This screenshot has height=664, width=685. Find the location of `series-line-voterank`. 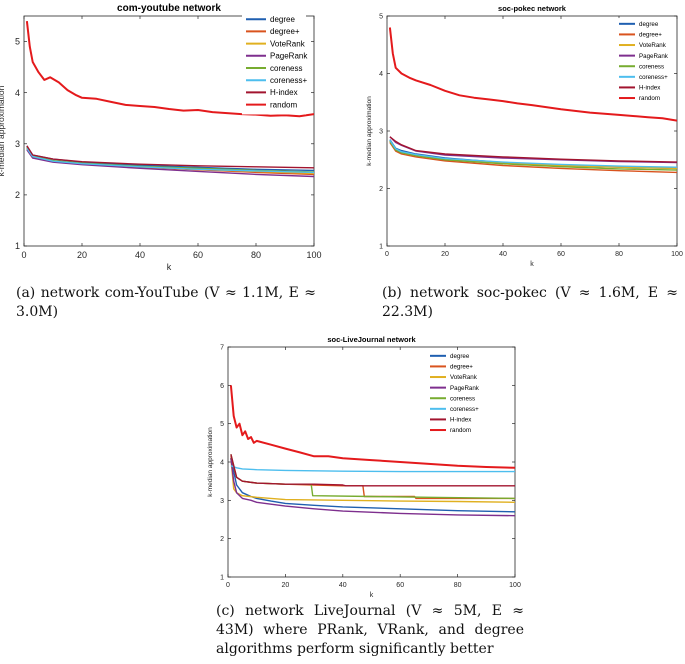

series-line-voterank is located at coordinates (372, 480).